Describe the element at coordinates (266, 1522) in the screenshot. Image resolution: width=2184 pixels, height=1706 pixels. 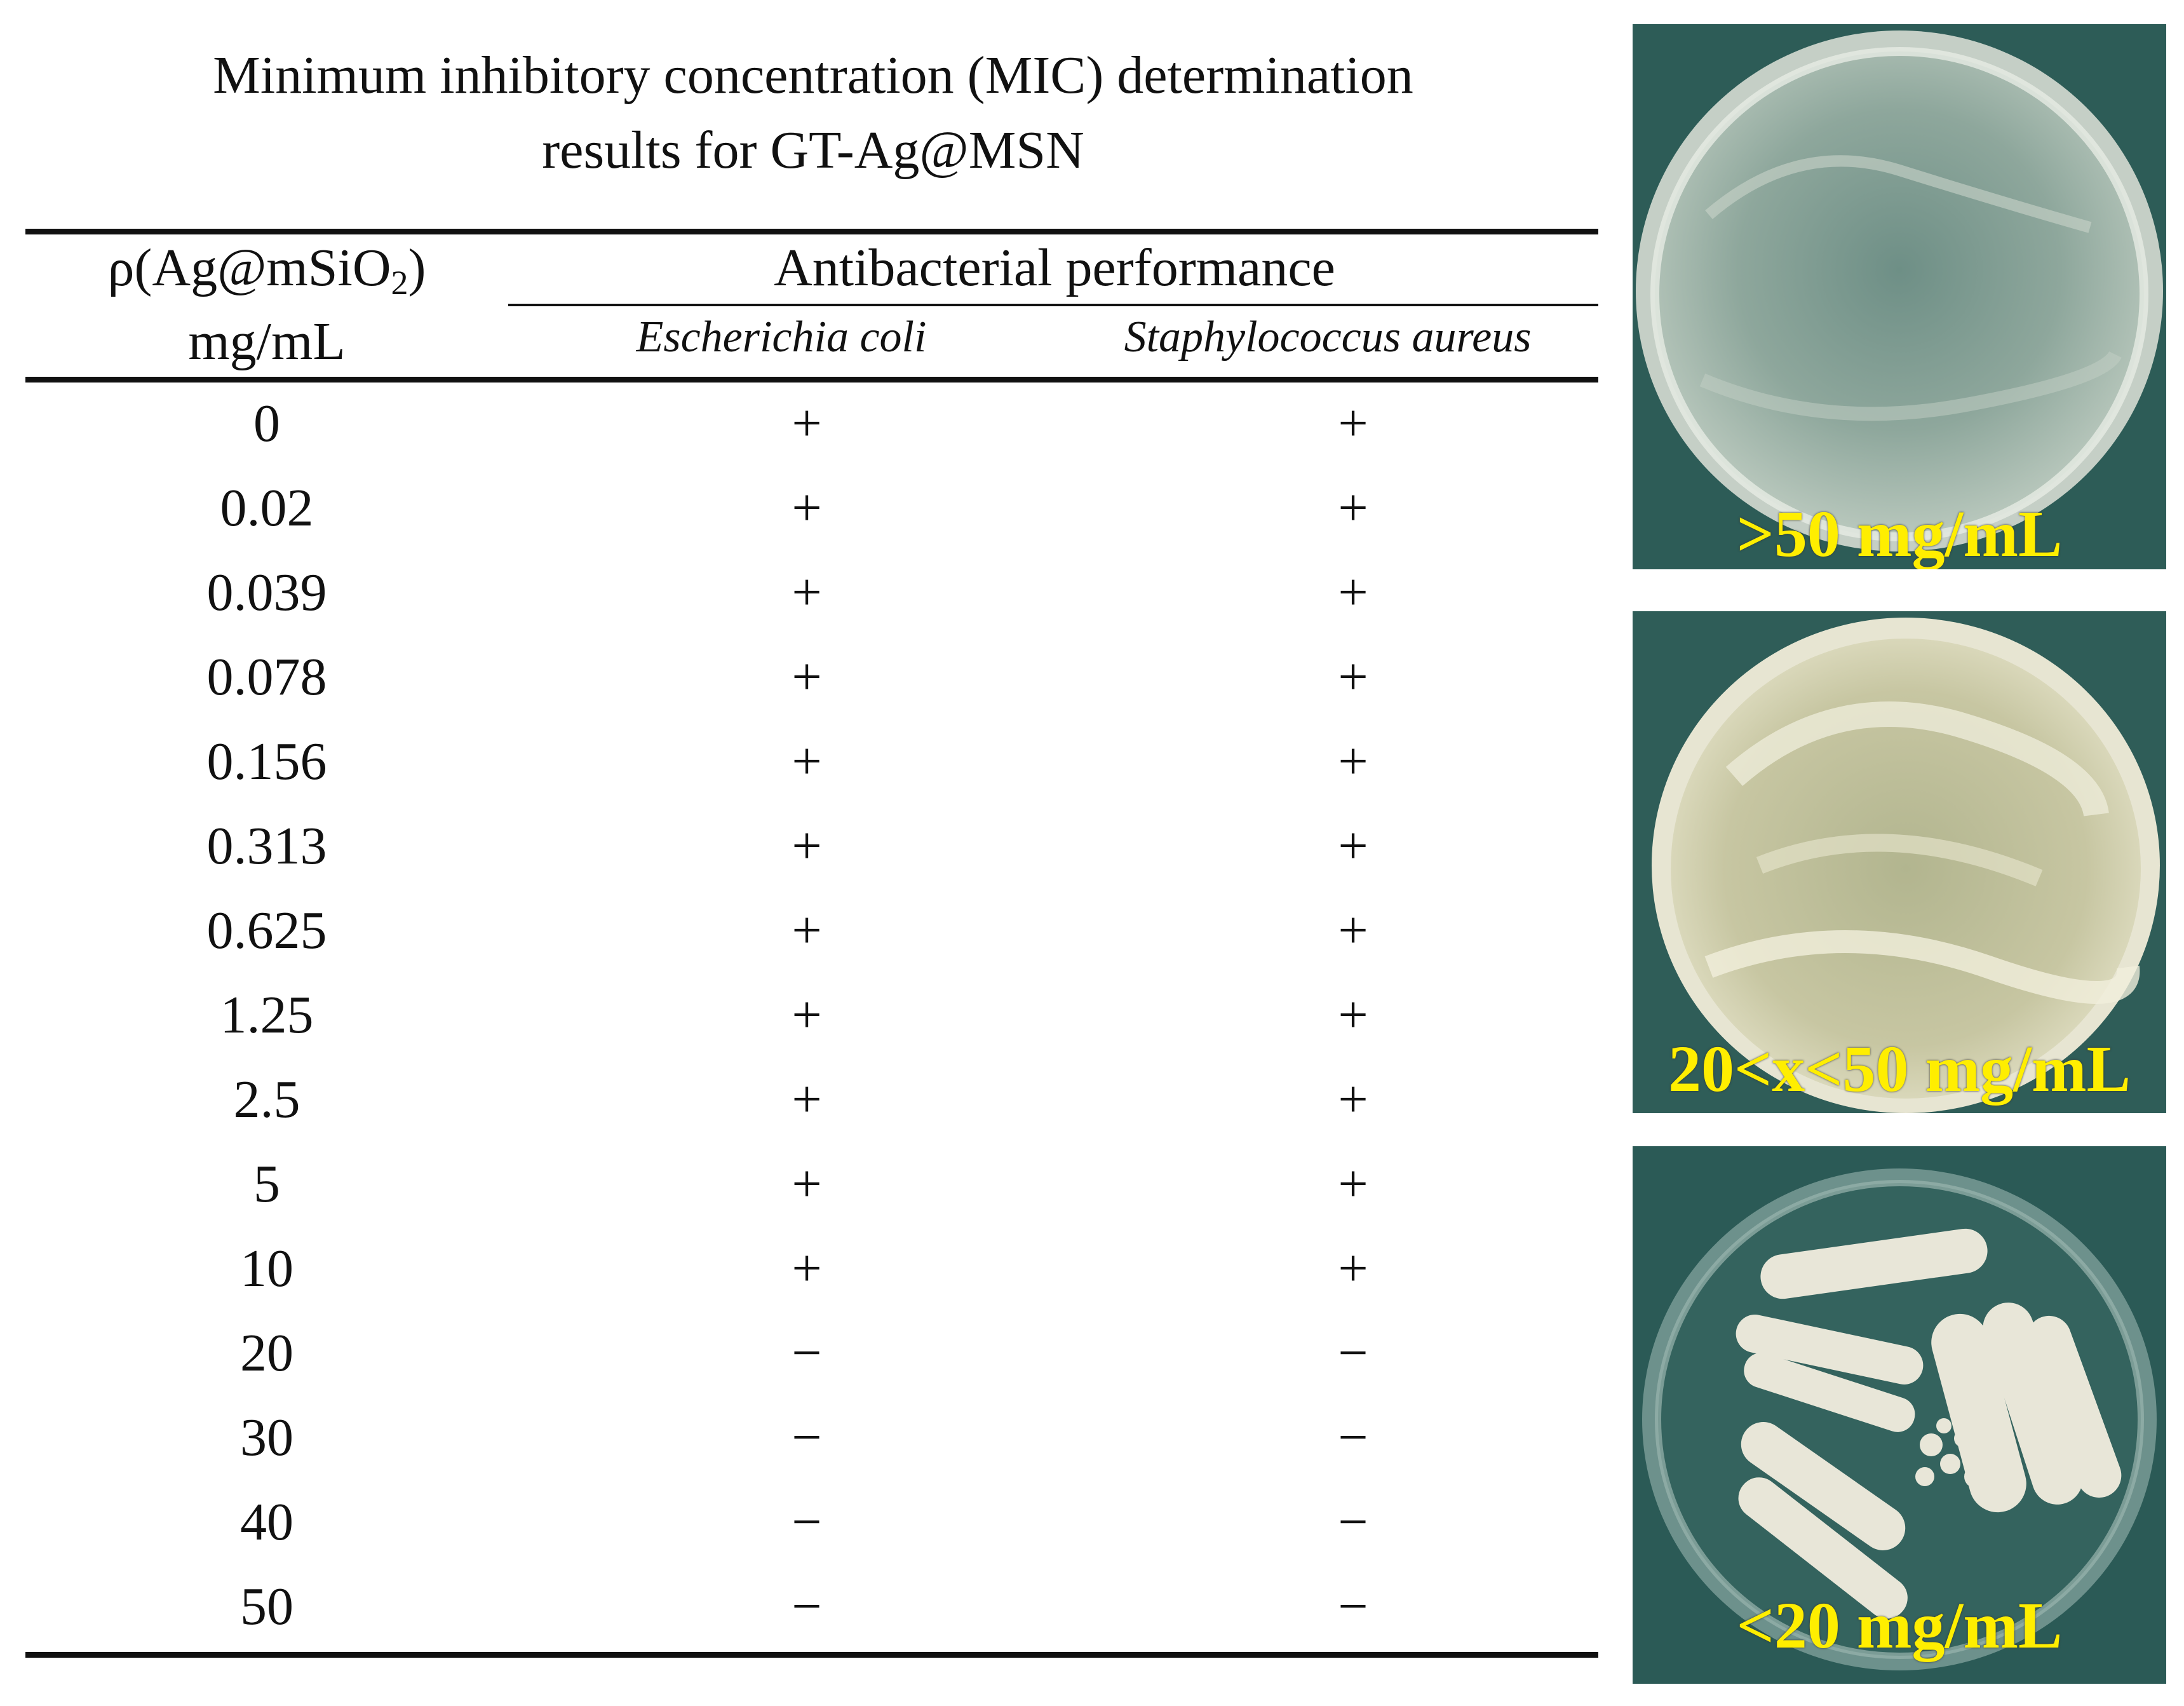
I see `concentration-cell: 40` at that location.